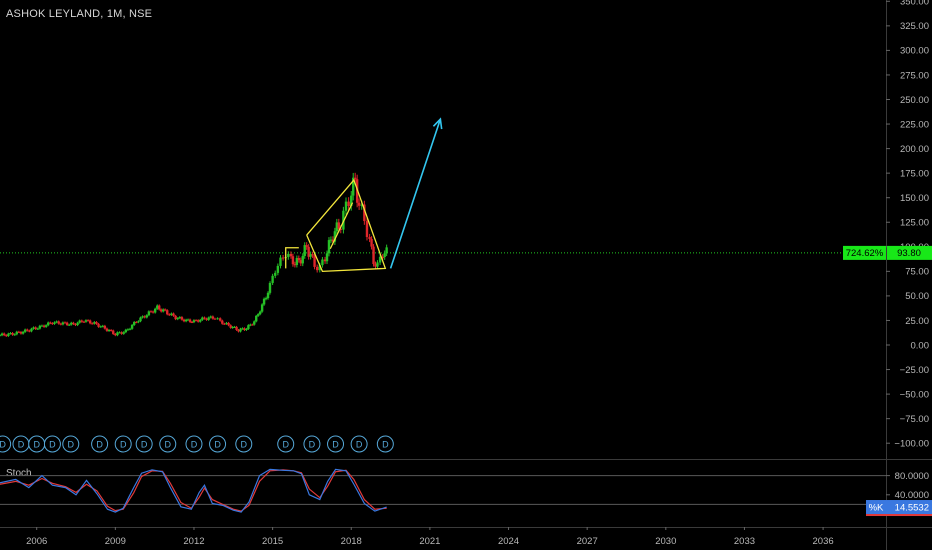 The width and height of the screenshot is (932, 550). Describe the element at coordinates (914, 4) in the screenshot. I see `price-tick-label: 350.00` at that location.